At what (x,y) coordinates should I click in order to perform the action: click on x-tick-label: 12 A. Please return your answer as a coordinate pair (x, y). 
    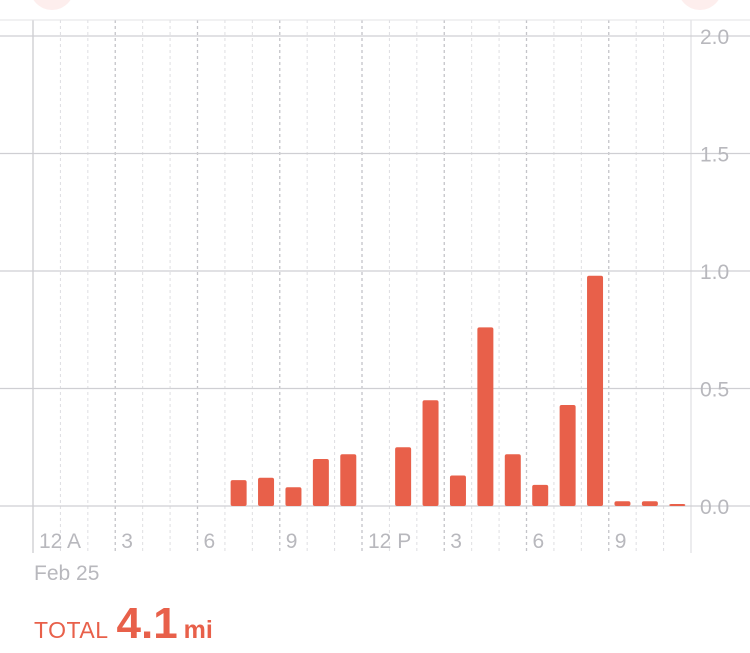
    Looking at the image, I should click on (60, 541).